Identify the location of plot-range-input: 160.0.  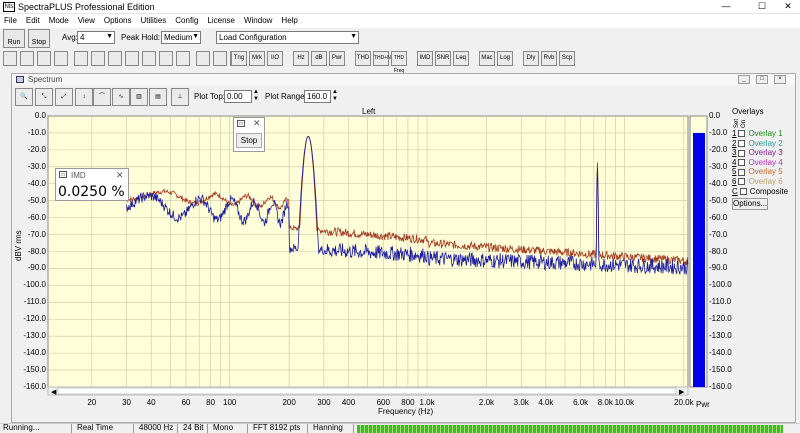
(317, 96).